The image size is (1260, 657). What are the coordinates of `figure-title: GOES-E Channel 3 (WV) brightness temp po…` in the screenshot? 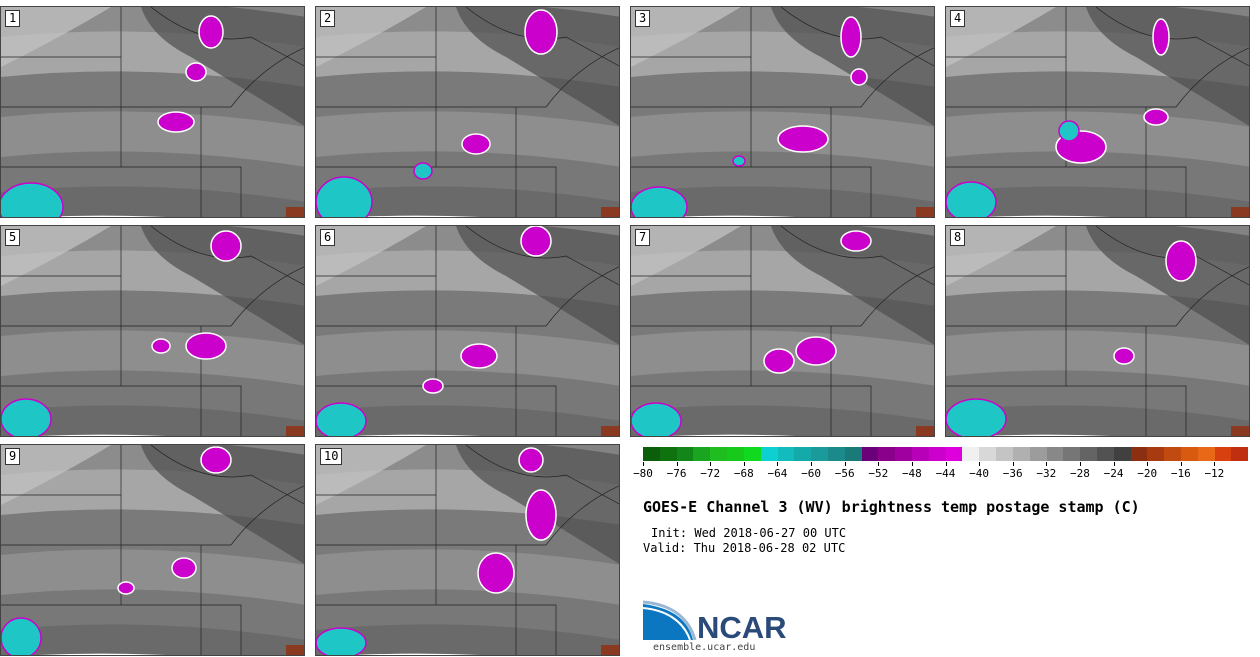 It's located at (891, 507).